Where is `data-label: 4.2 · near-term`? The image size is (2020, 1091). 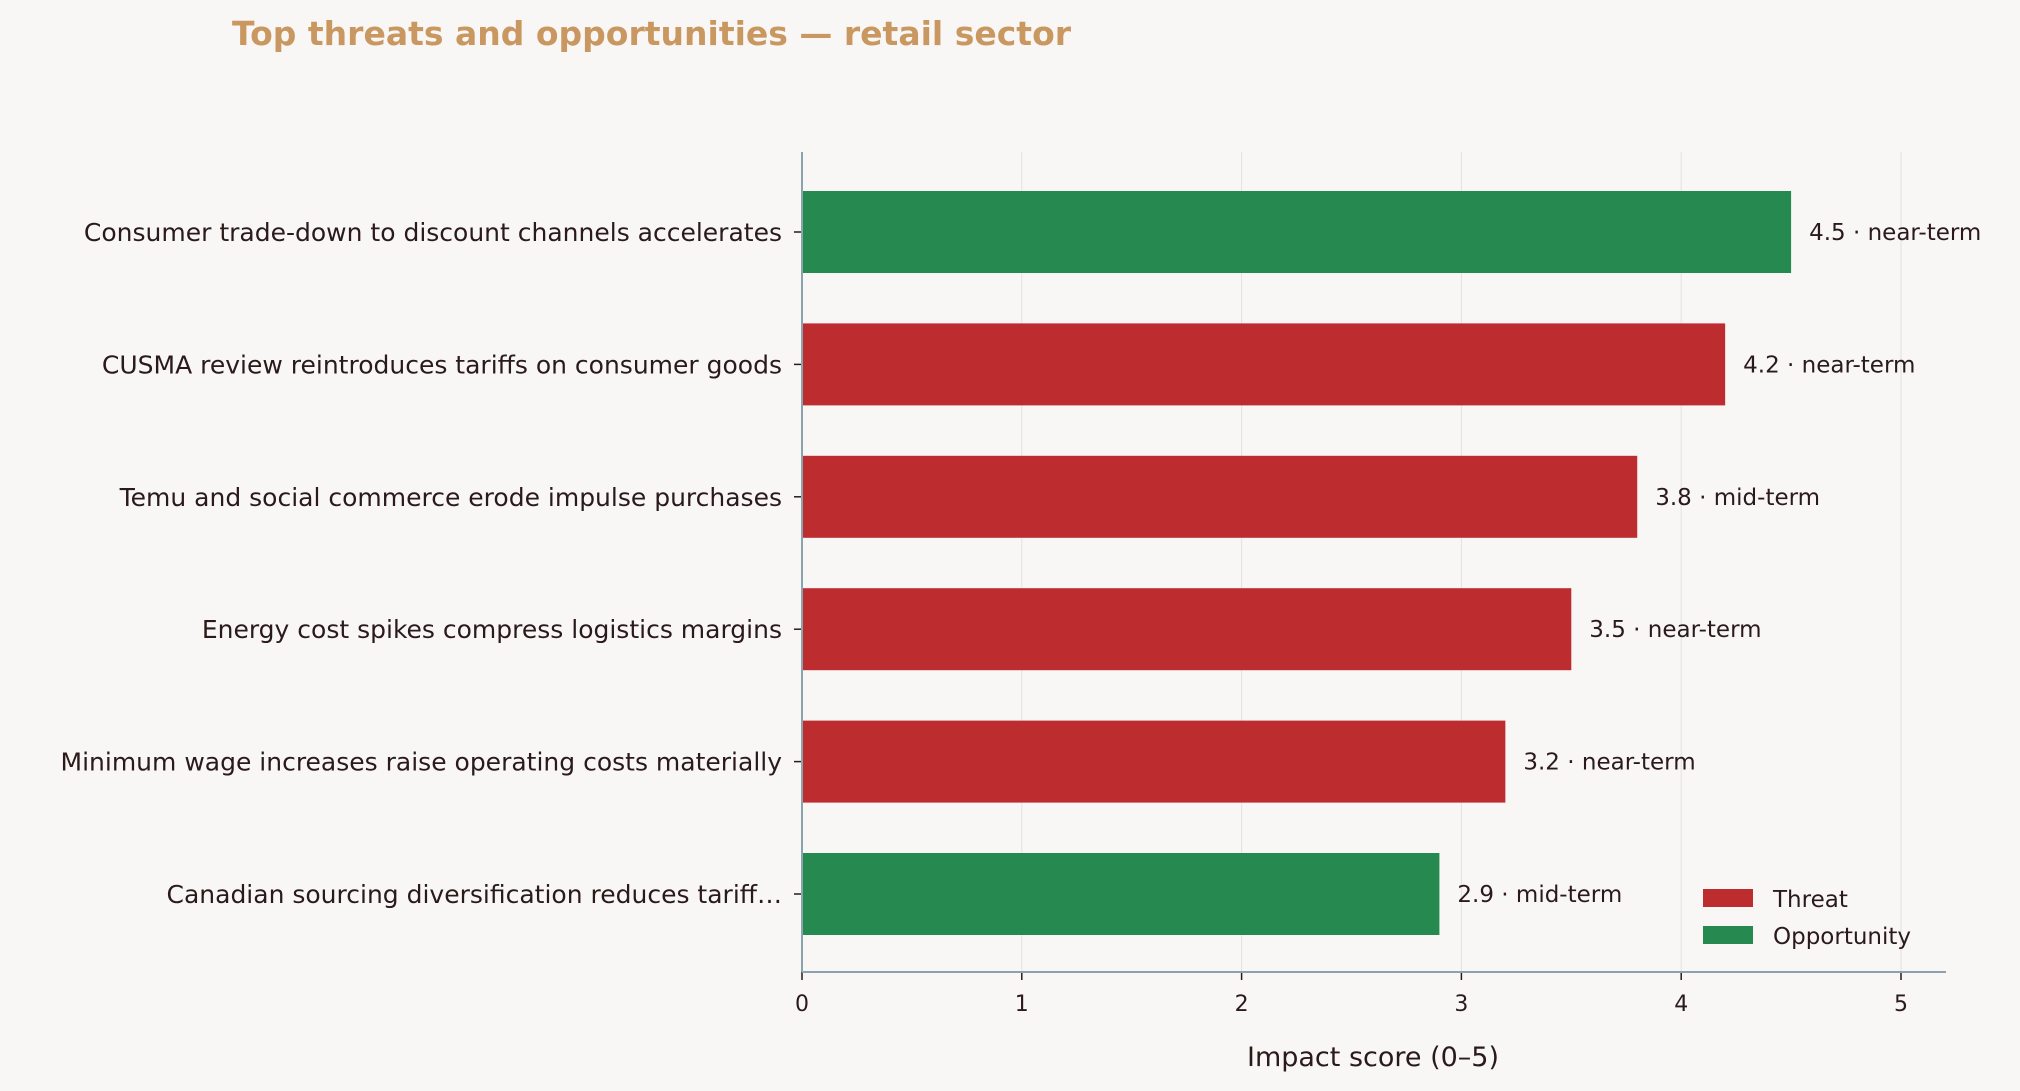
data-label: 4.2 · near-term is located at coordinates (1829, 365).